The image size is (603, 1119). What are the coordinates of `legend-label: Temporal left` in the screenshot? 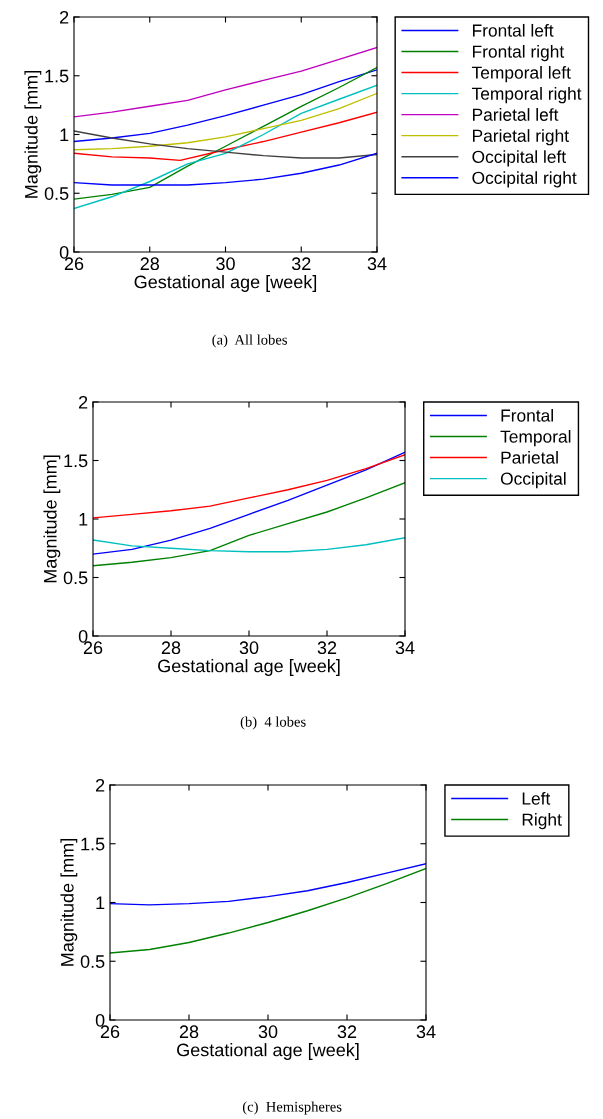 It's located at (521, 74).